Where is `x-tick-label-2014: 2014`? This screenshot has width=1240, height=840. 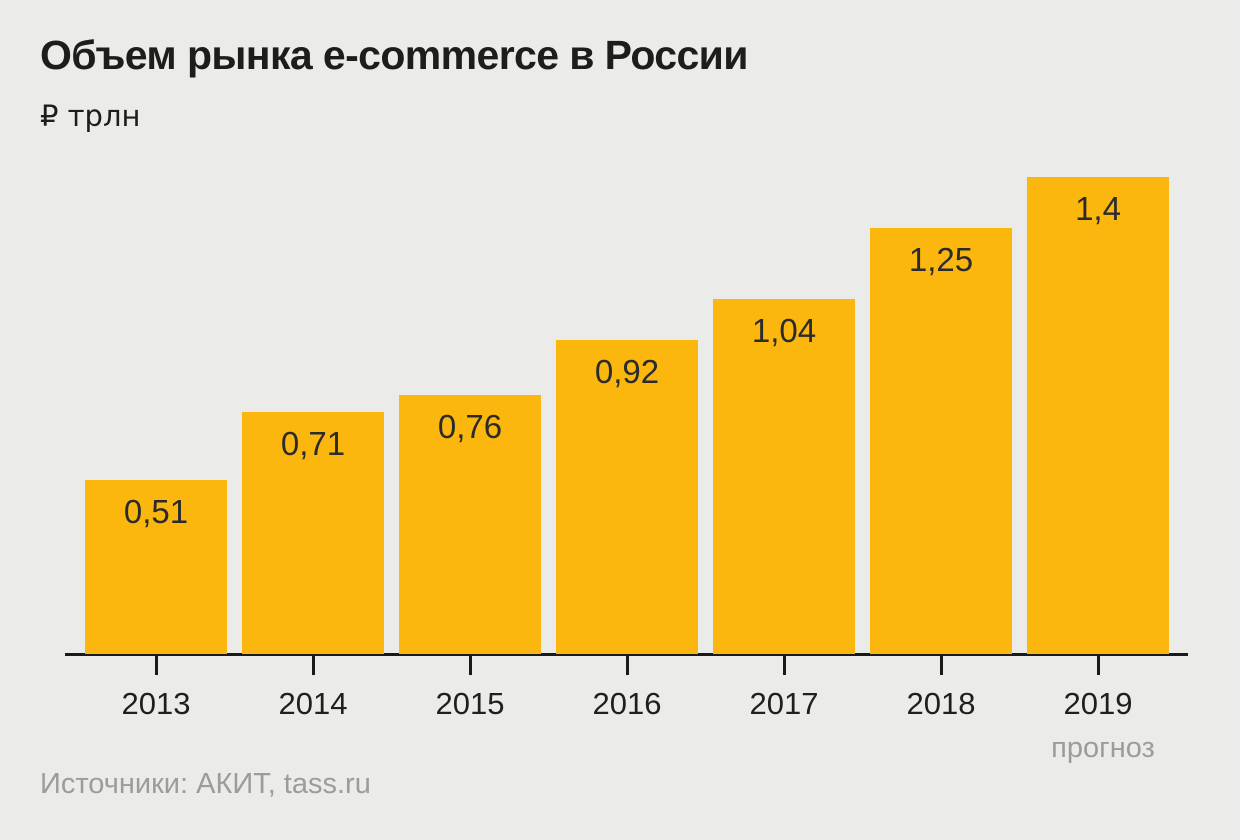 x-tick-label-2014: 2014 is located at coordinates (313, 703).